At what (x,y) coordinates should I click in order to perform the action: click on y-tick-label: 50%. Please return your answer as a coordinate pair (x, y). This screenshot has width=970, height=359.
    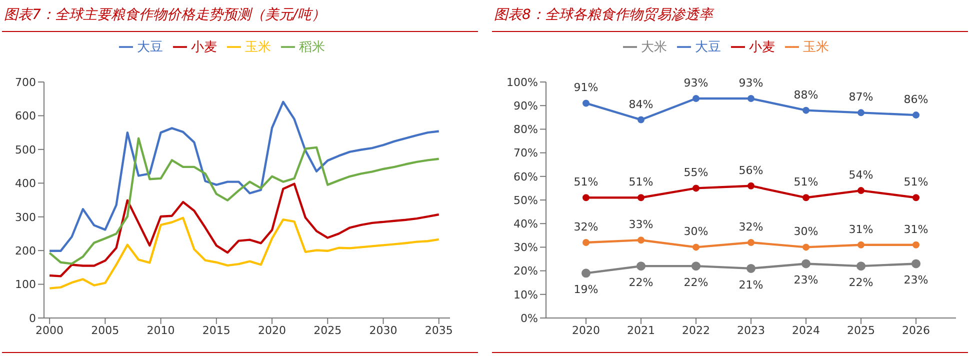
    Looking at the image, I should click on (526, 200).